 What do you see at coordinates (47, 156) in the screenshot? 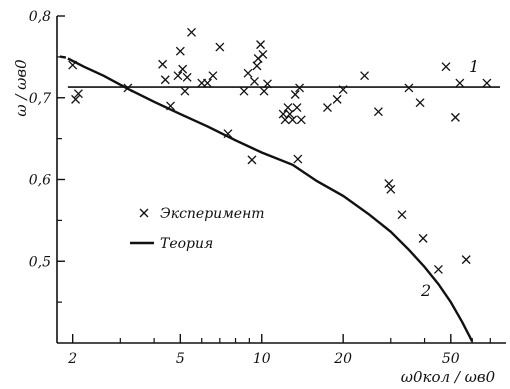
I see `y-ticks: 0,5 0,6 0,7 0,8` at bounding box center [47, 156].